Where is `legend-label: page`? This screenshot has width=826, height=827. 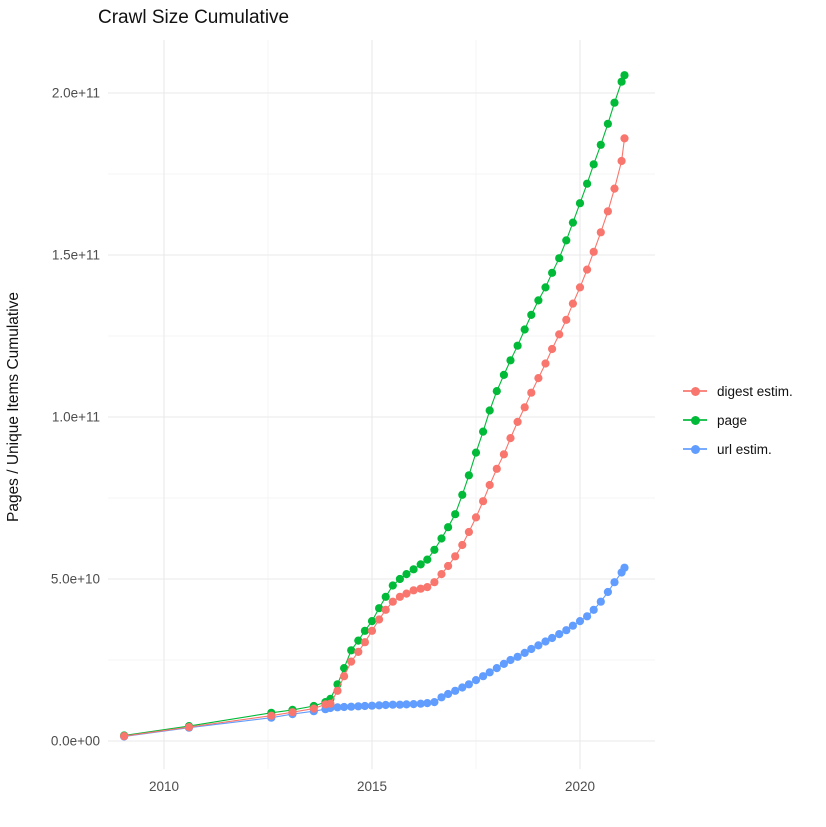
legend-label: page is located at coordinates (732, 420).